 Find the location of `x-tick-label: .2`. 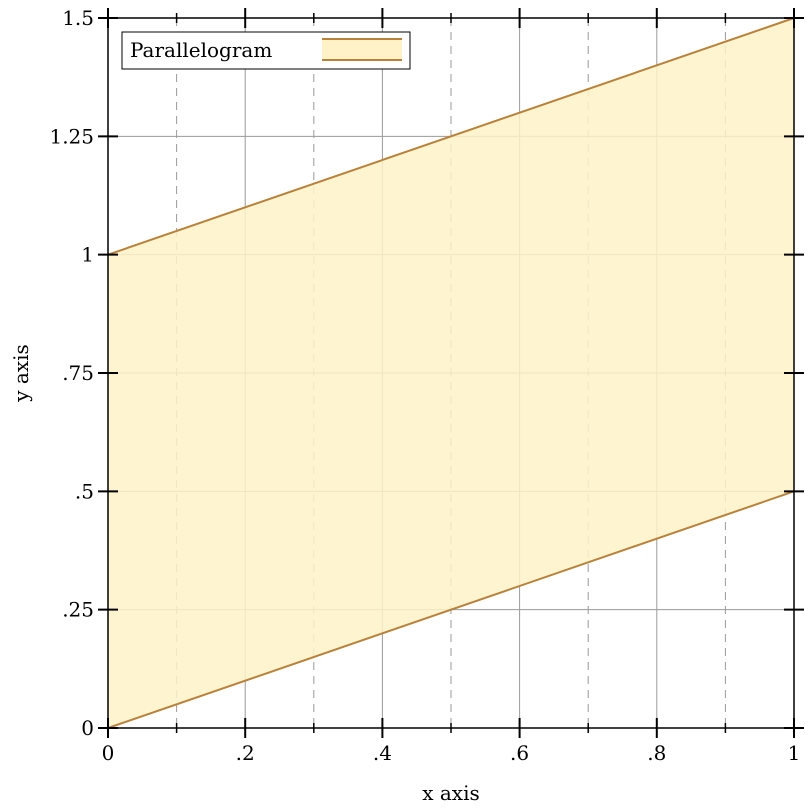

x-tick-label: .2 is located at coordinates (245, 753).